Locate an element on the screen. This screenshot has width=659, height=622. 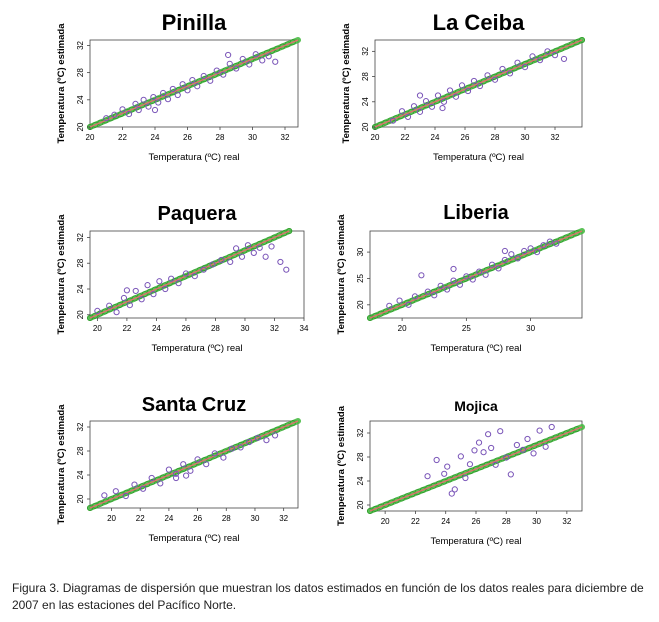
chart-title: Pinilla is located at coordinates (195, 22).